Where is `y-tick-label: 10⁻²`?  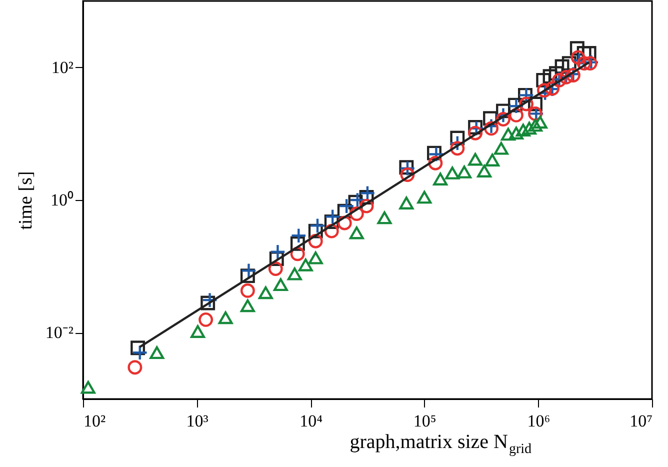
y-tick-label: 10⁻² is located at coordinates (59, 332).